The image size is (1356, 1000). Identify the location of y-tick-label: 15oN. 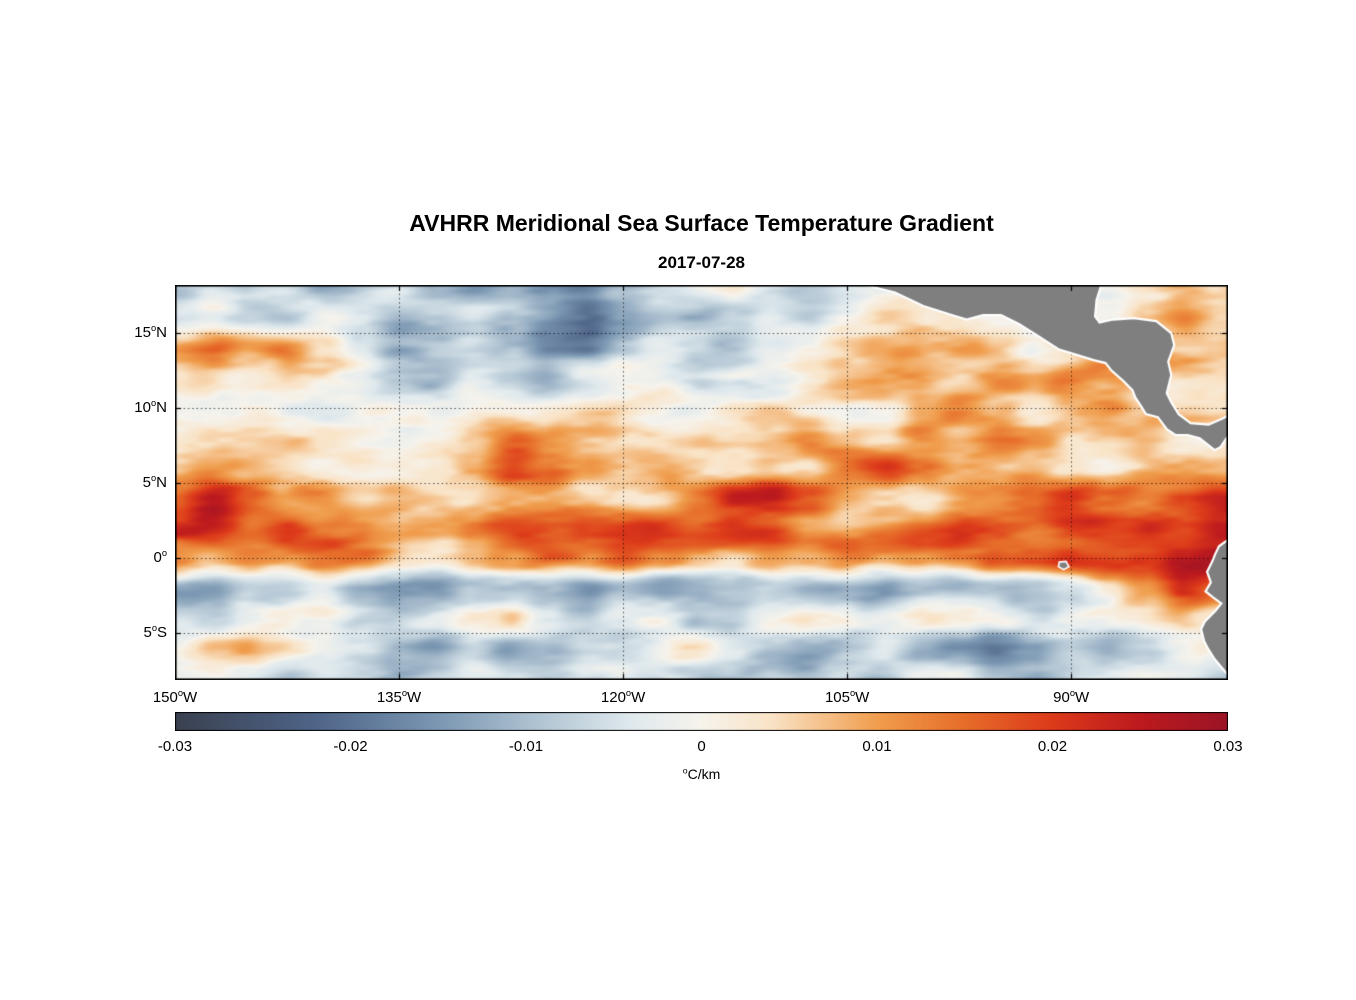
(150, 332).